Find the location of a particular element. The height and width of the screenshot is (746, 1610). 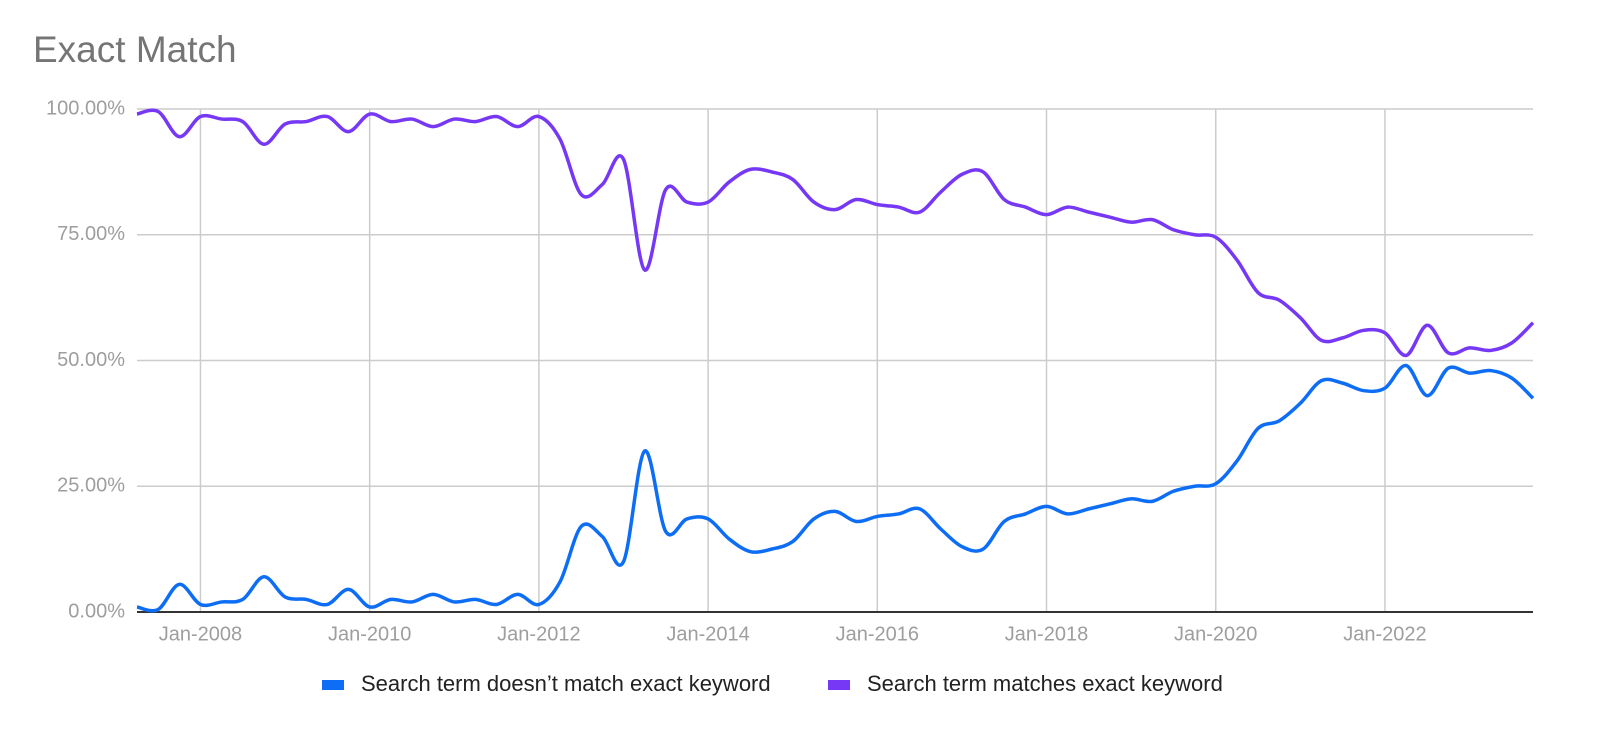

x-tick-label: Jan-2012 is located at coordinates (538, 634).